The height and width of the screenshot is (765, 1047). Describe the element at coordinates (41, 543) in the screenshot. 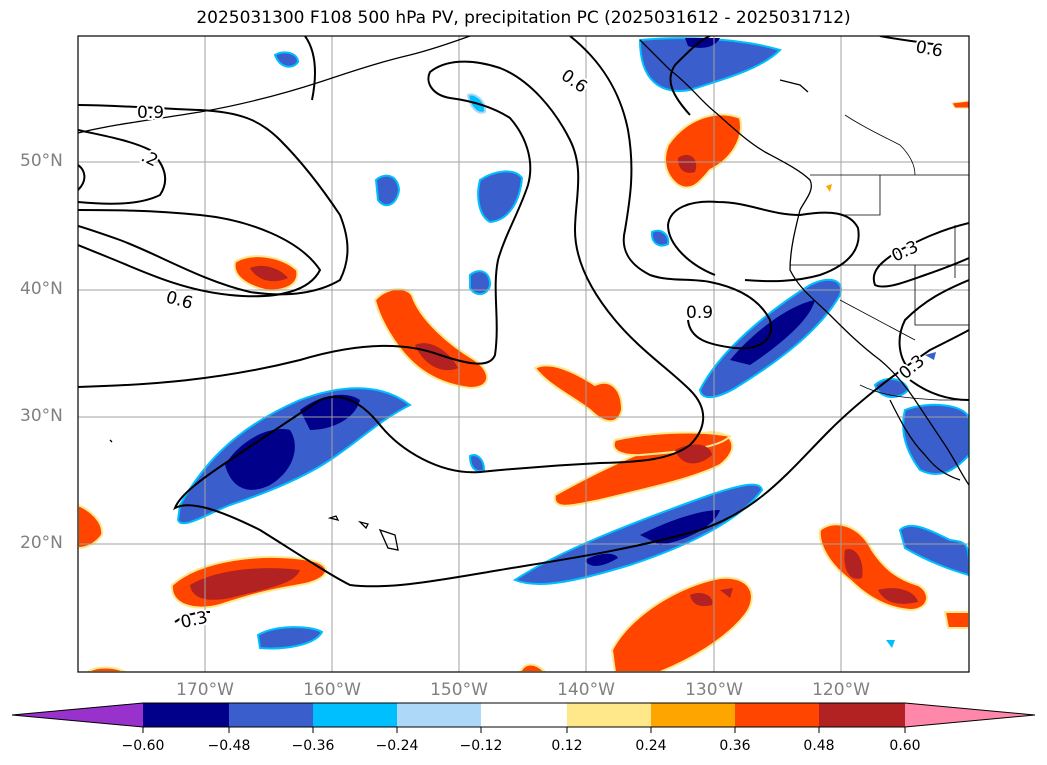

I see `lat-label: 20°N` at that location.